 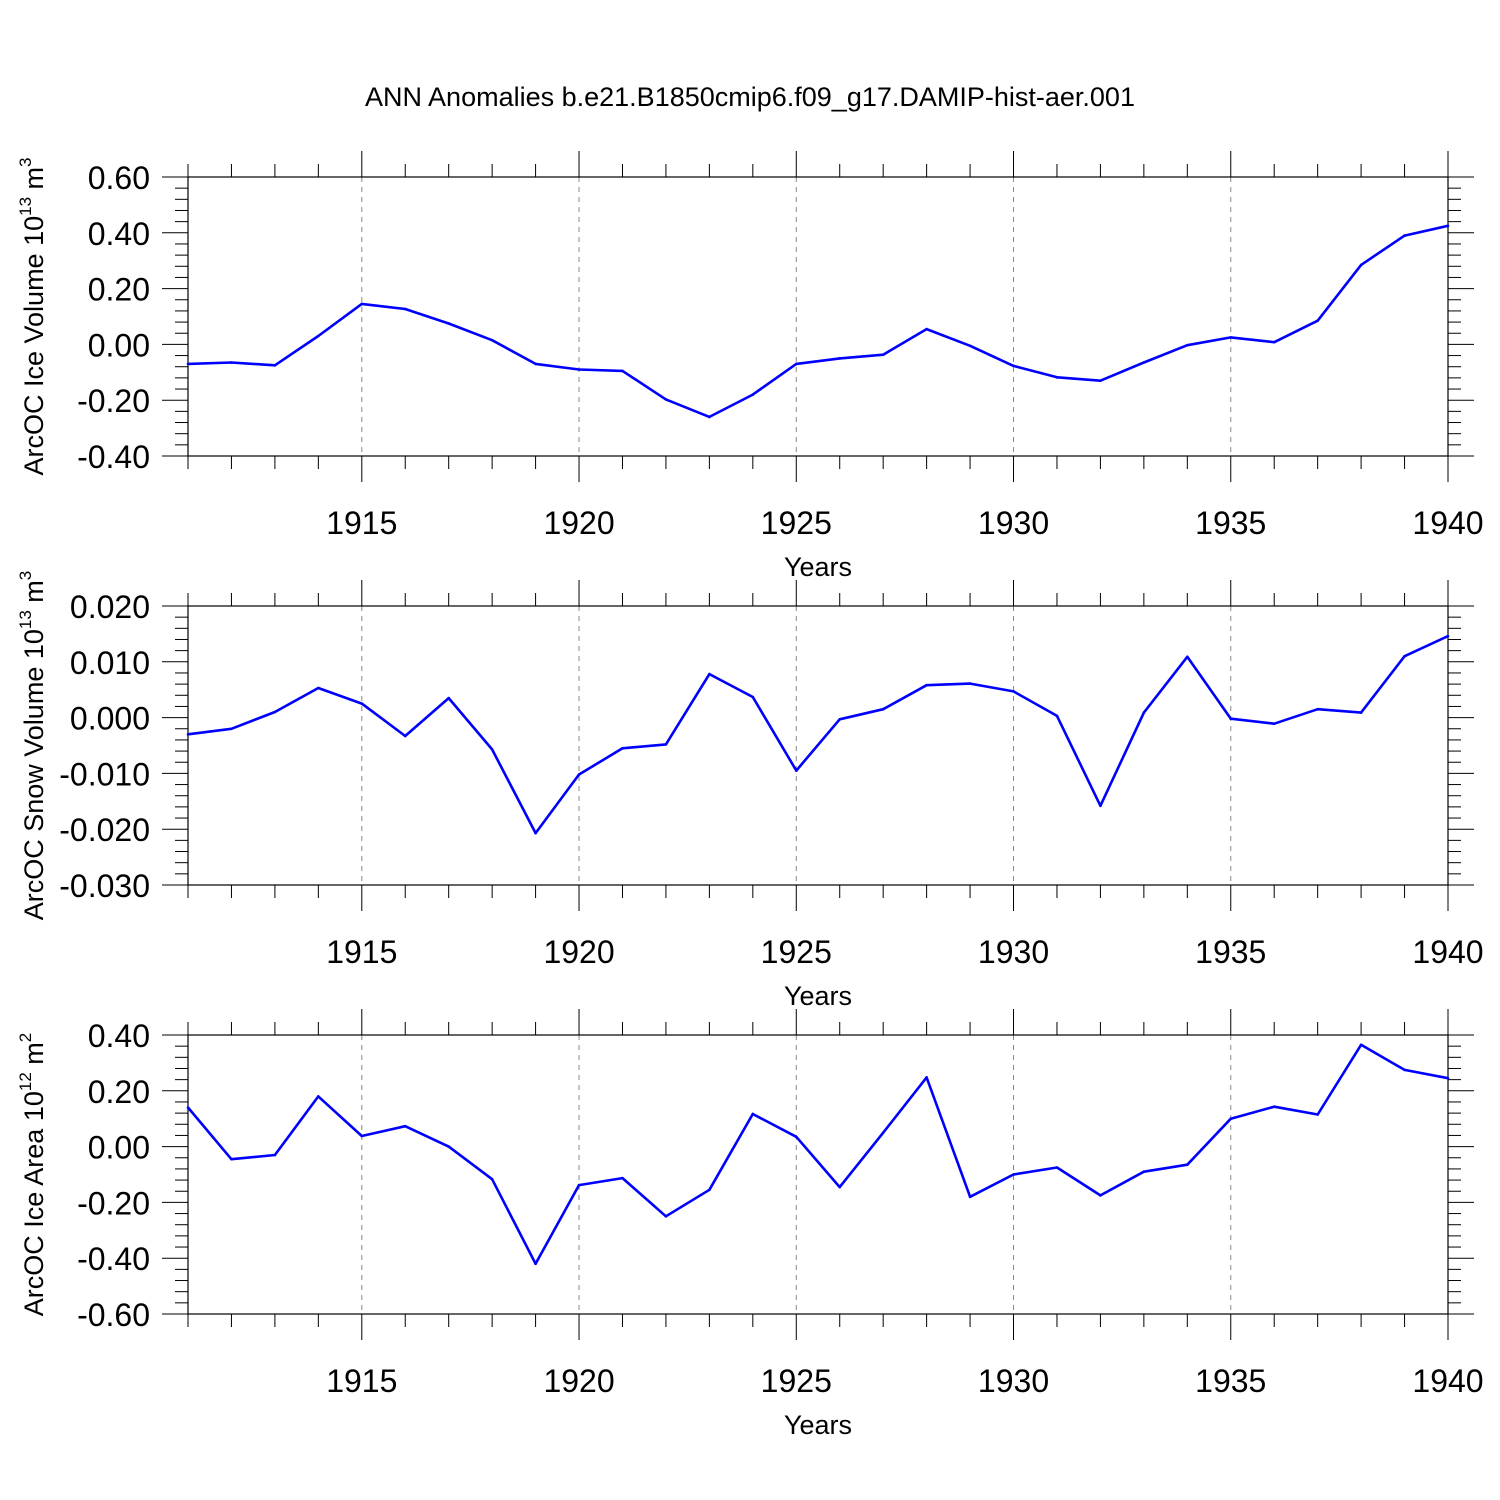 I want to click on y-tick-label: 0.010, so click(x=110, y=663).